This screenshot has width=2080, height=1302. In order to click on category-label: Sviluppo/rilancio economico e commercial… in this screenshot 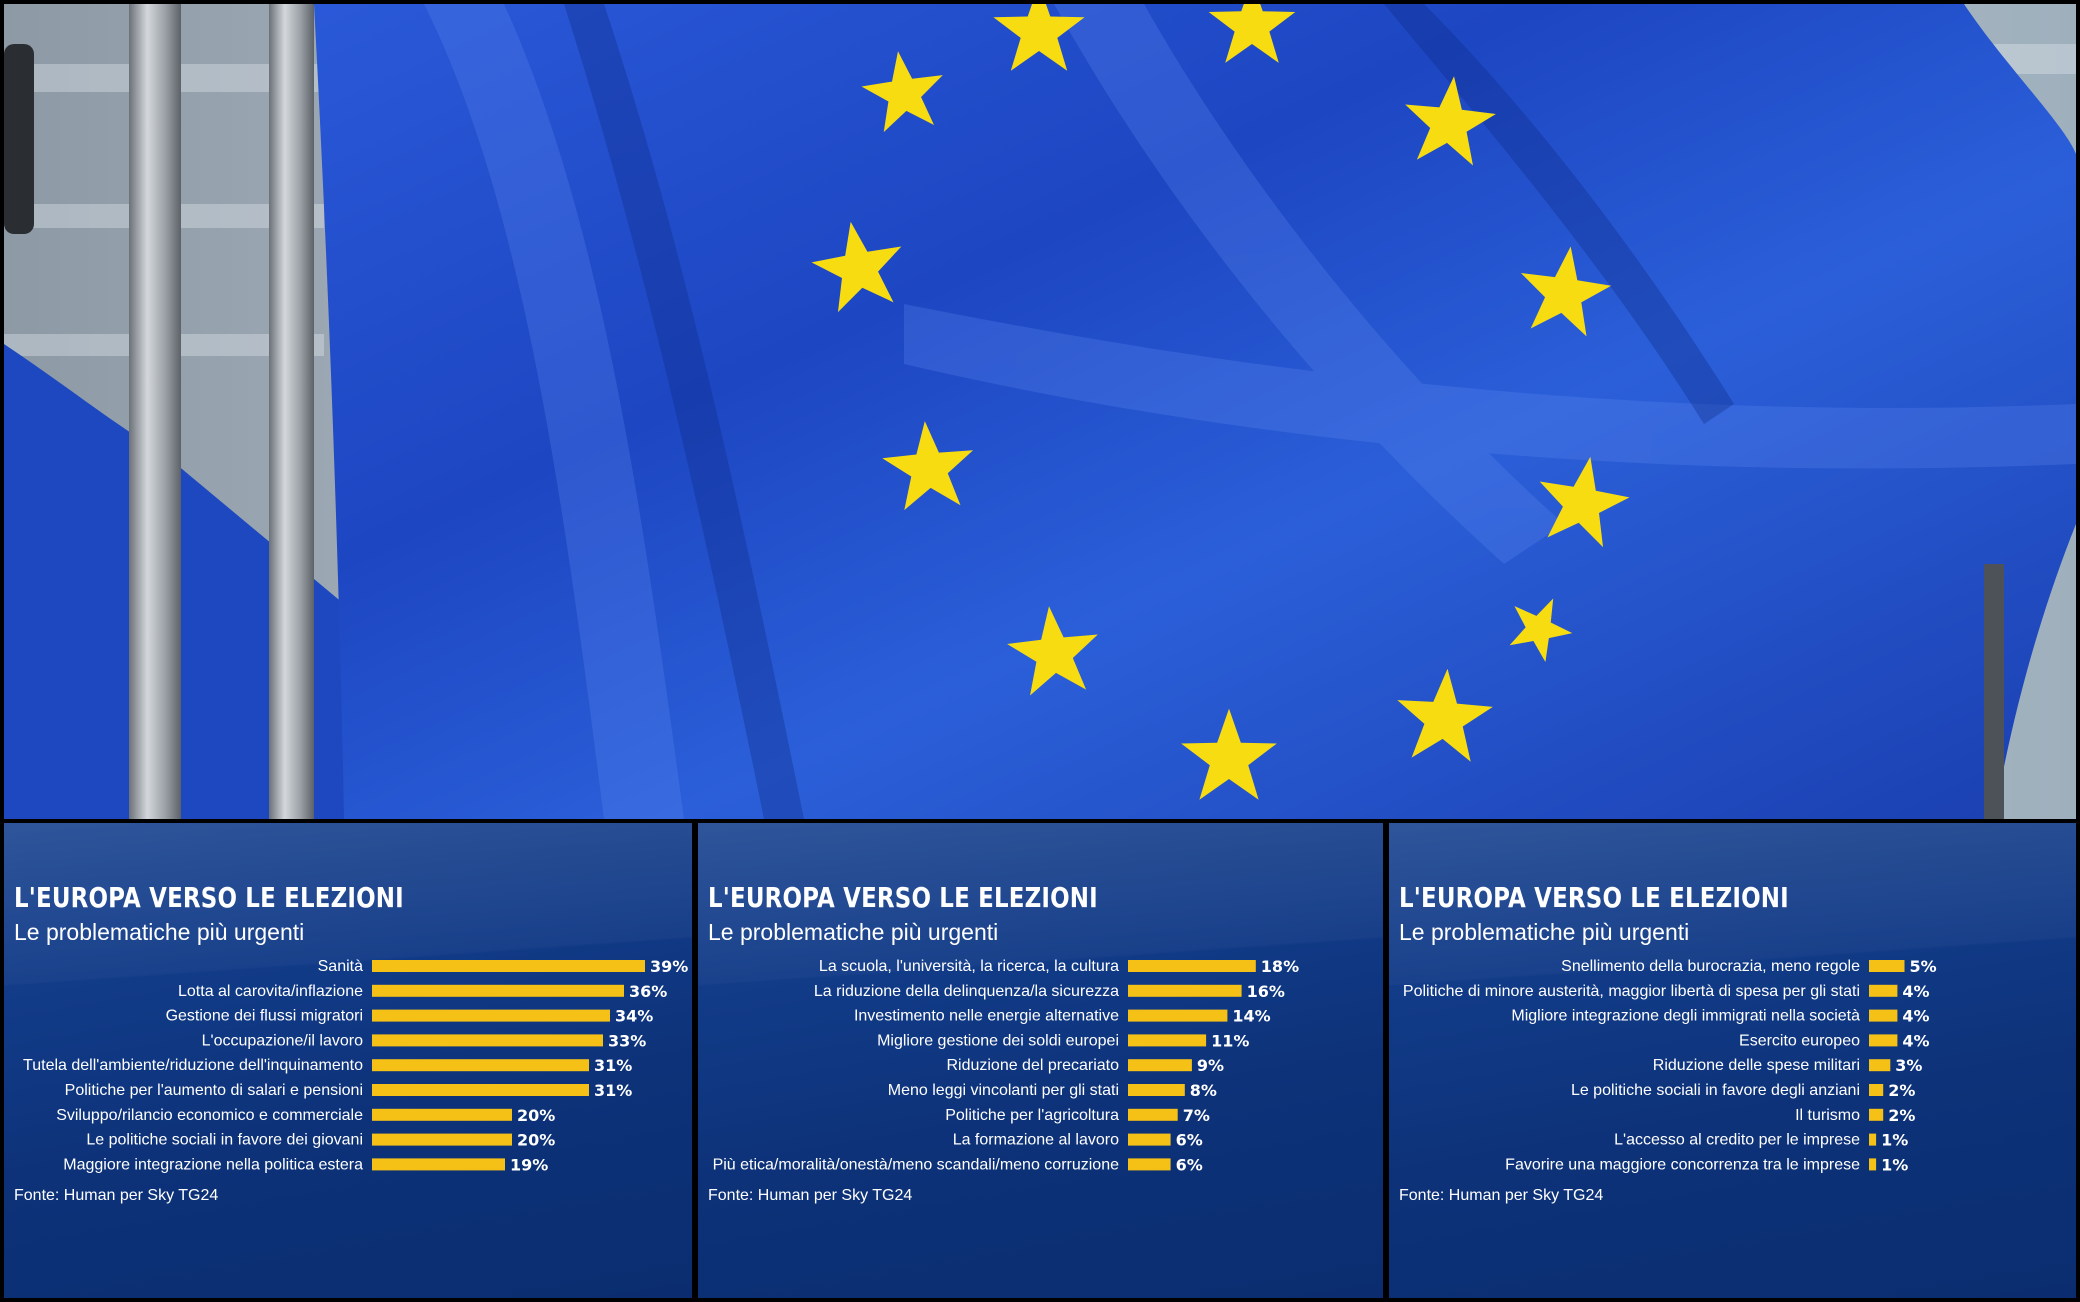, I will do `click(209, 1115)`.